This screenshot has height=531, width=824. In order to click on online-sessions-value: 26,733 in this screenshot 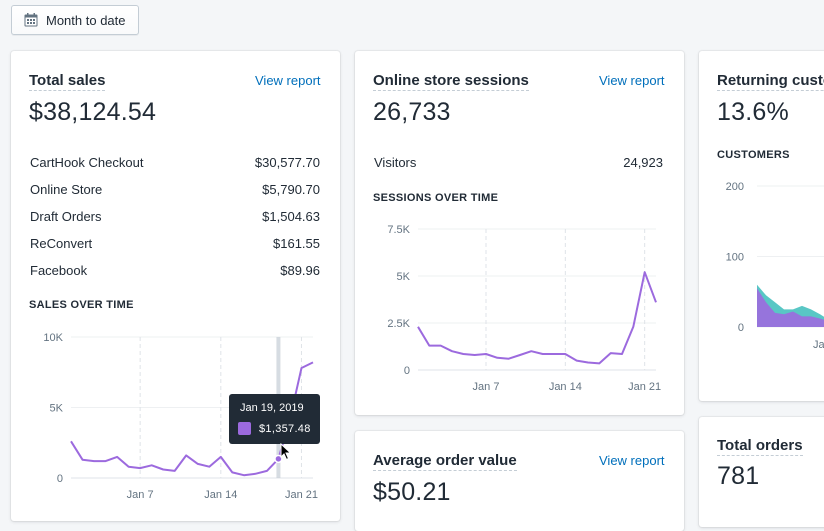, I will do `click(412, 112)`.